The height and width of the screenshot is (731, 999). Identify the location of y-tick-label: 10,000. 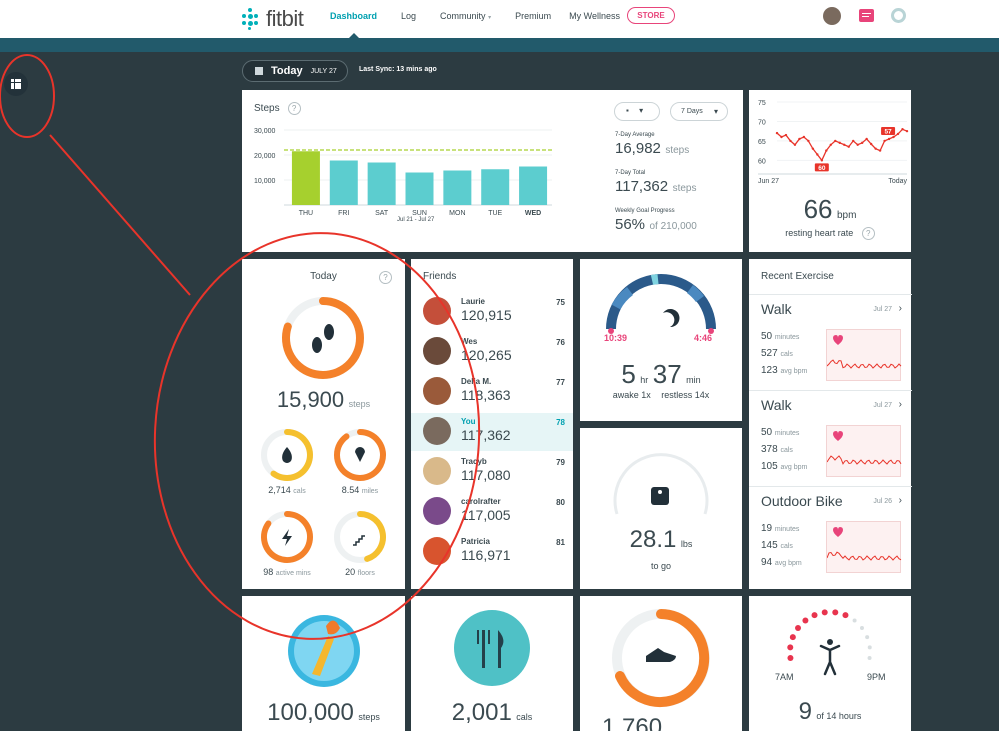
(265, 181).